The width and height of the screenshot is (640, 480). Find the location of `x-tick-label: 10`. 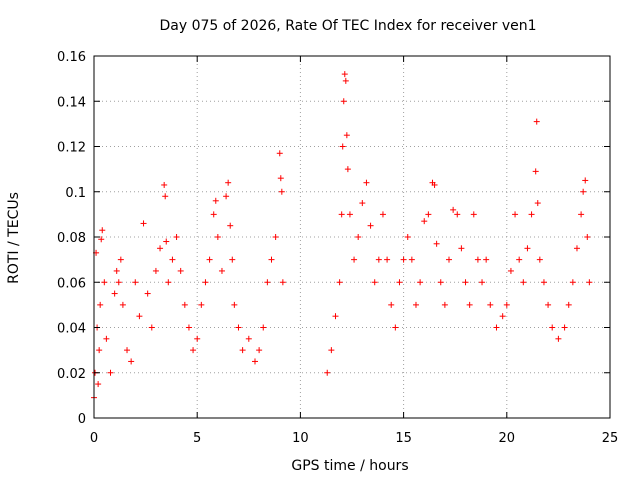

x-tick-label: 10 is located at coordinates (300, 438).